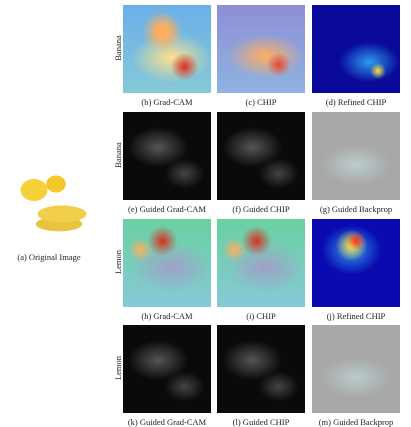 The image size is (411, 427). I want to click on caption: (h) Grad-CAM, so click(167, 316).